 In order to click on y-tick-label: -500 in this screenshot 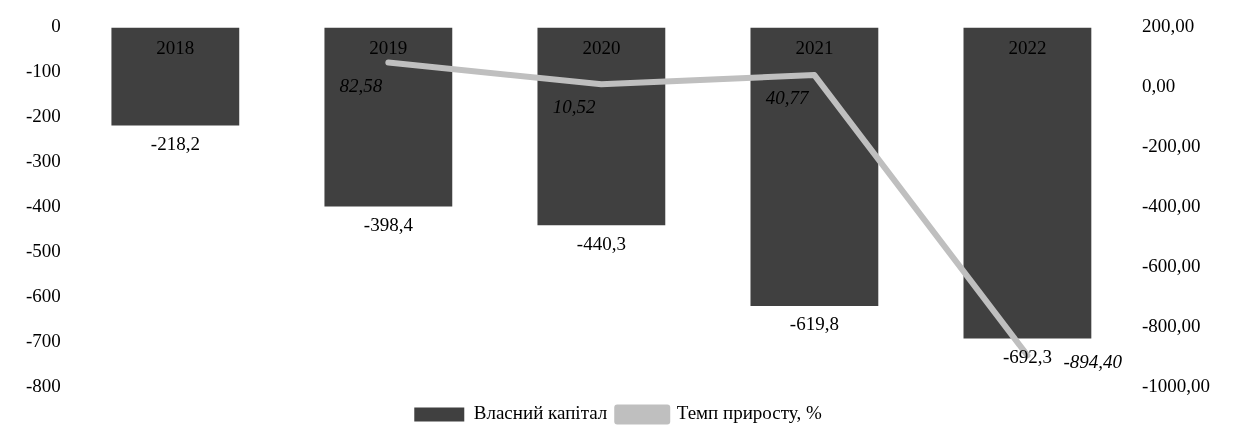, I will do `click(43, 251)`.